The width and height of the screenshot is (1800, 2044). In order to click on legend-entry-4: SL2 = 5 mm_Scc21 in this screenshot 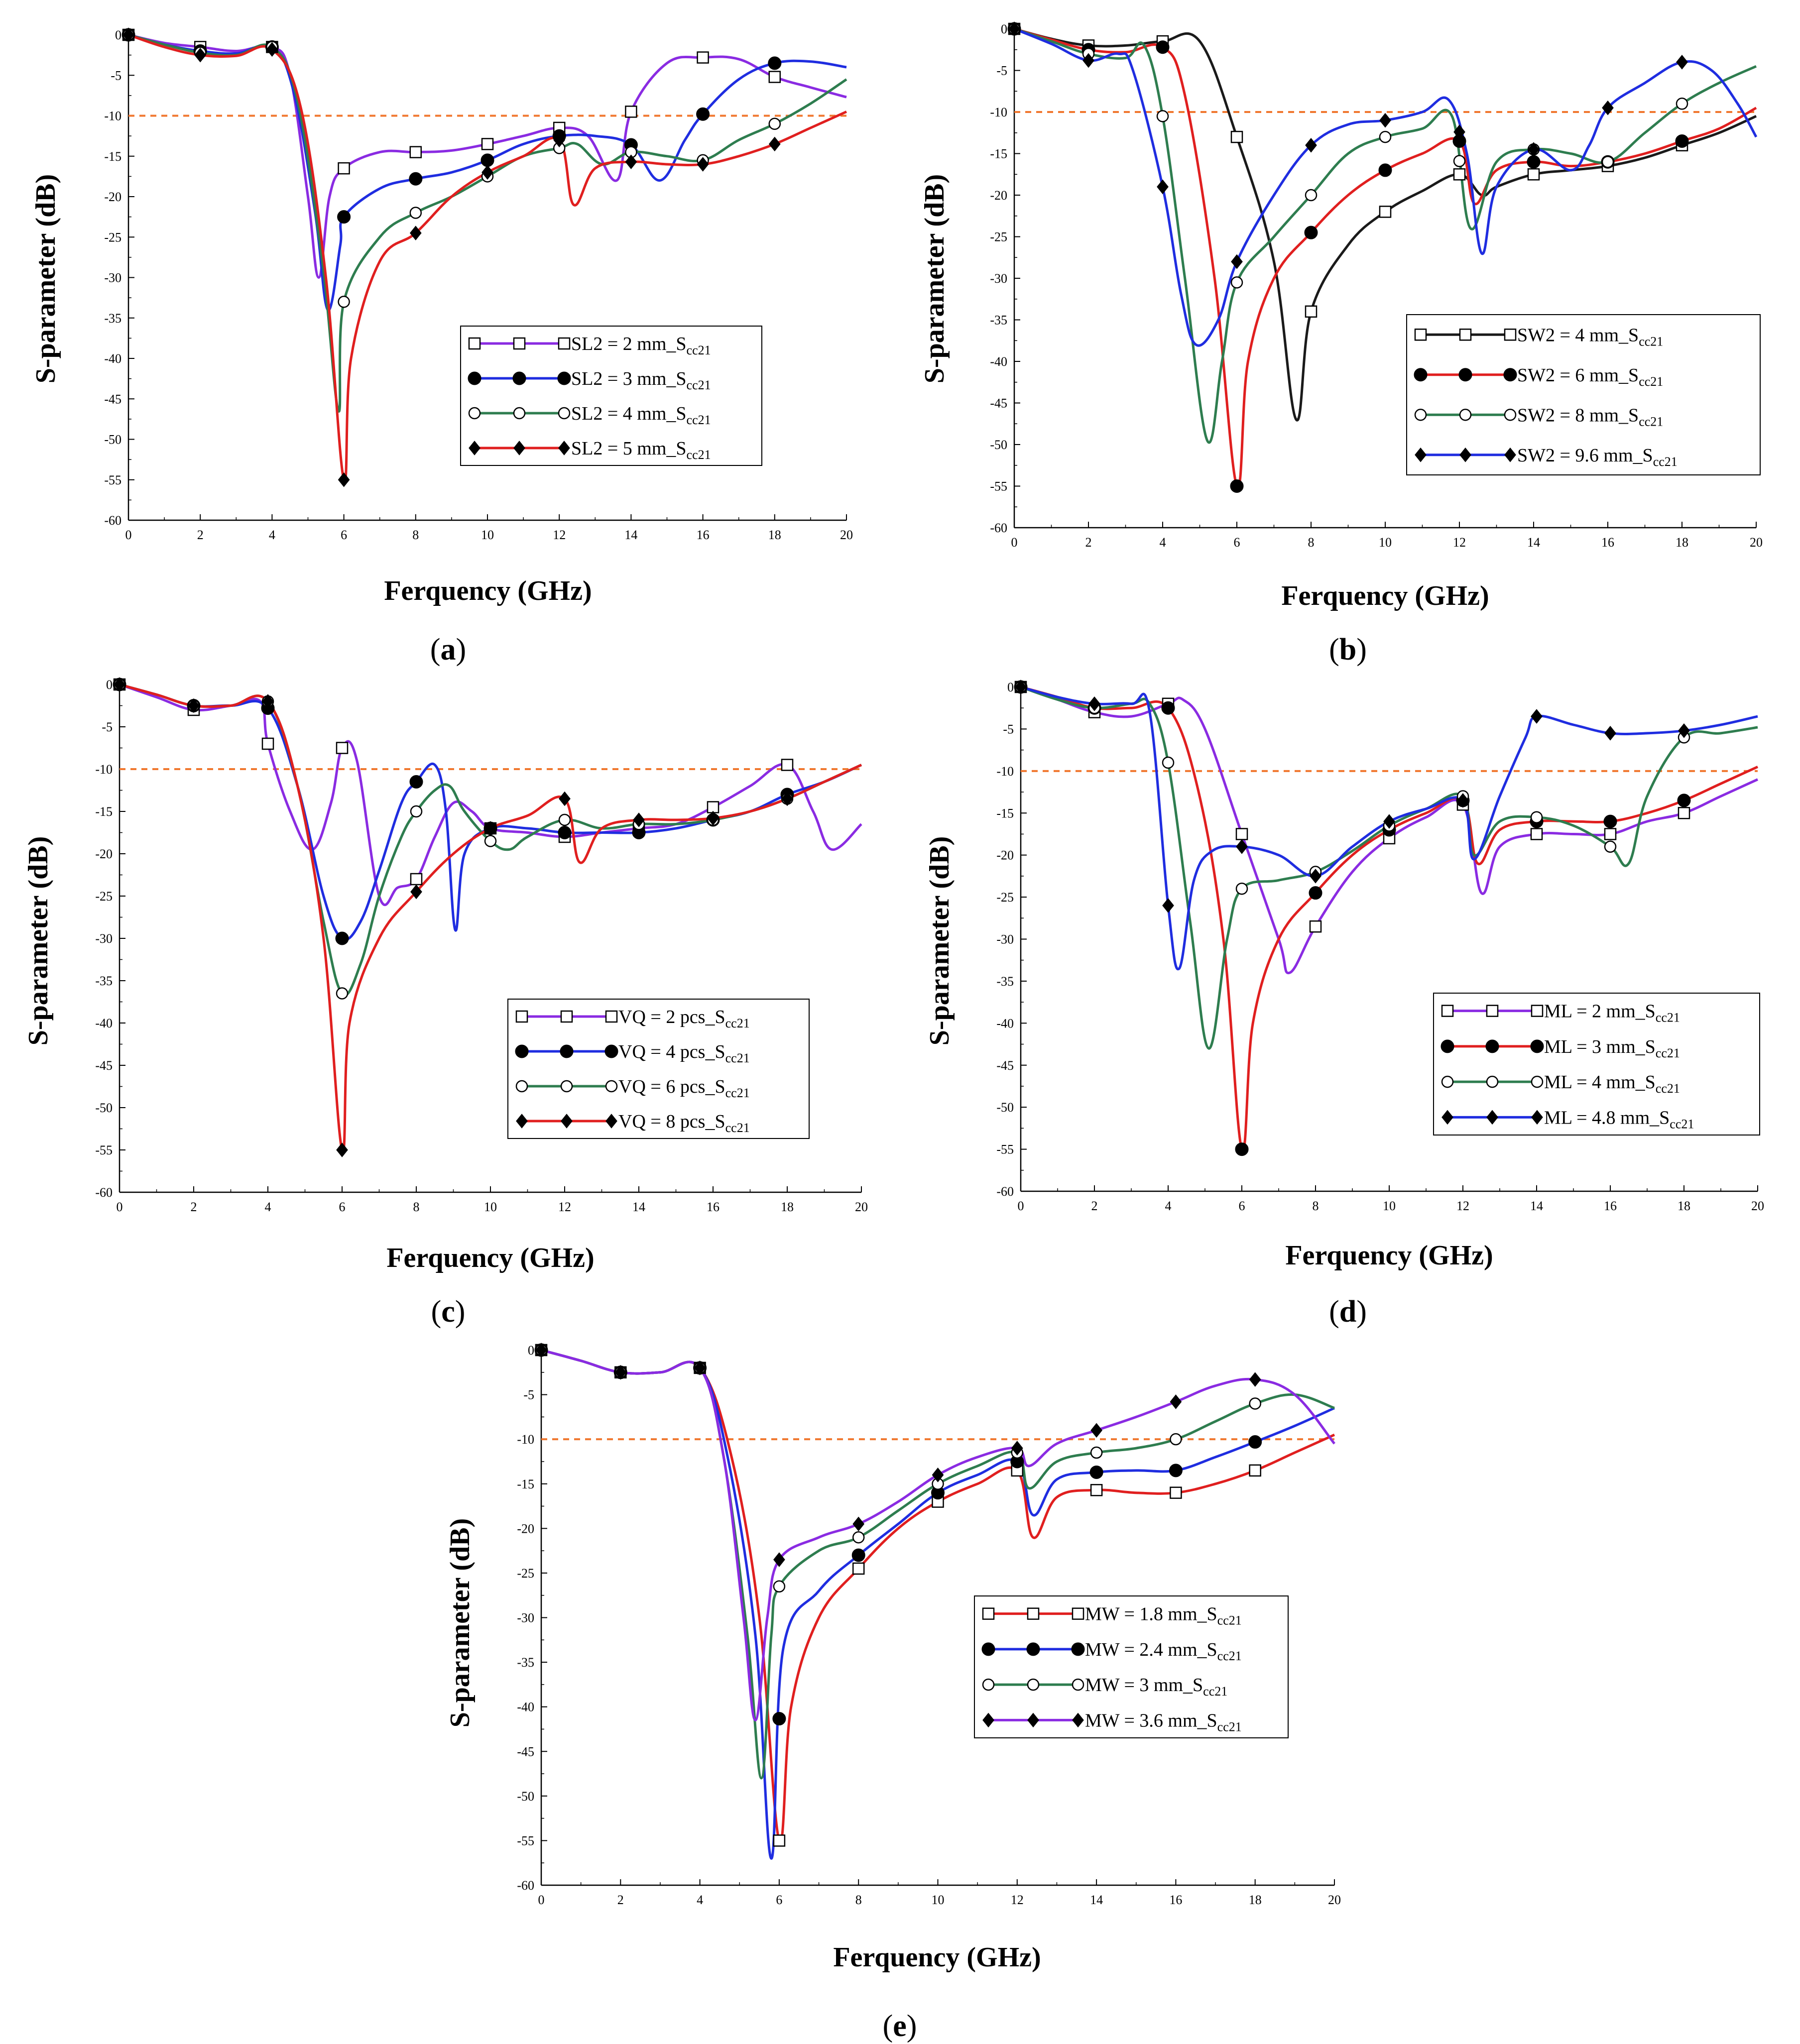, I will do `click(641, 450)`.